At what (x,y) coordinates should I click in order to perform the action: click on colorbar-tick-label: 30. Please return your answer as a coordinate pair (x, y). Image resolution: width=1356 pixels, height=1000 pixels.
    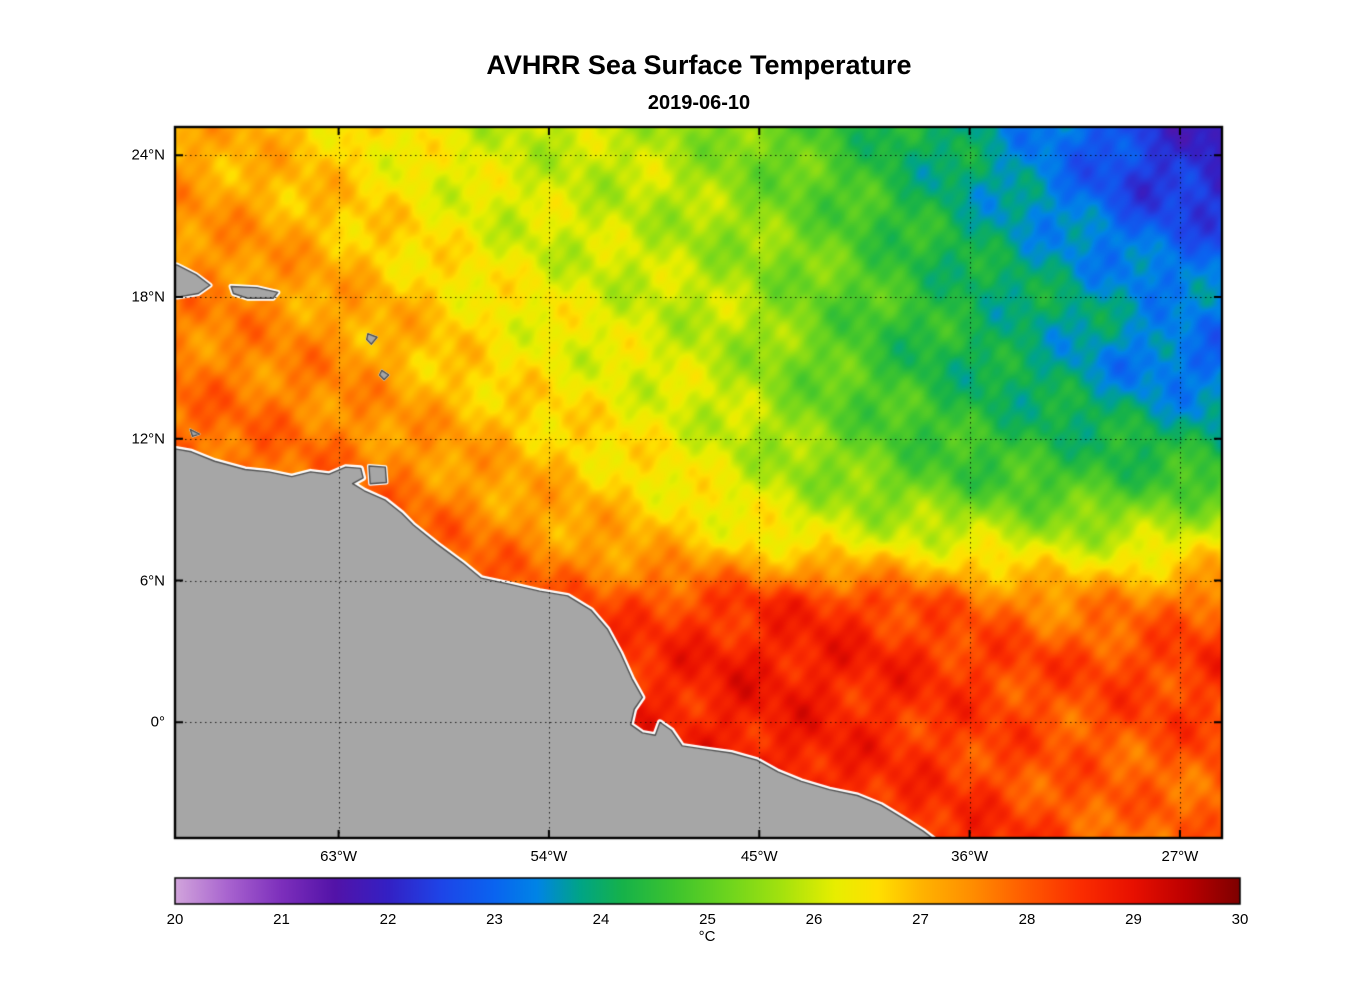
    Looking at the image, I should click on (1240, 919).